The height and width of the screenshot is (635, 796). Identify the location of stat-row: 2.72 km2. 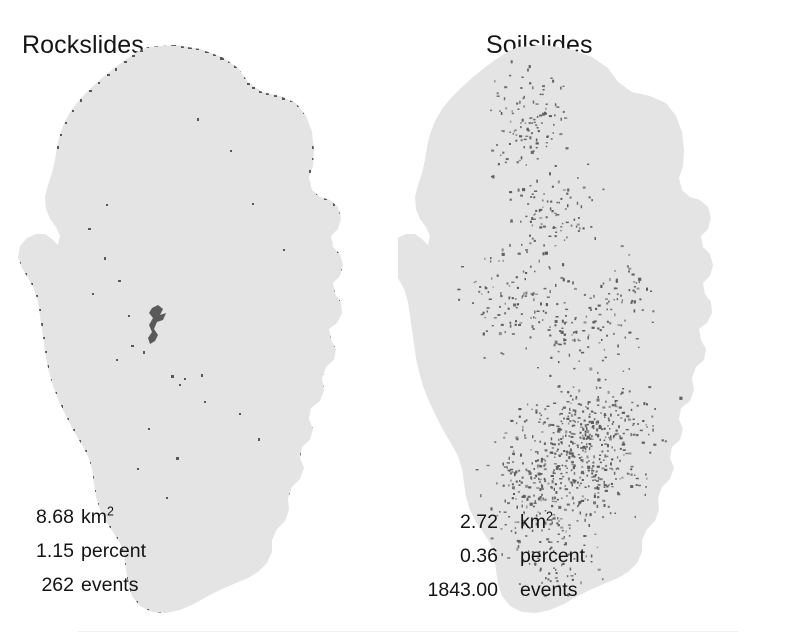
(497, 522).